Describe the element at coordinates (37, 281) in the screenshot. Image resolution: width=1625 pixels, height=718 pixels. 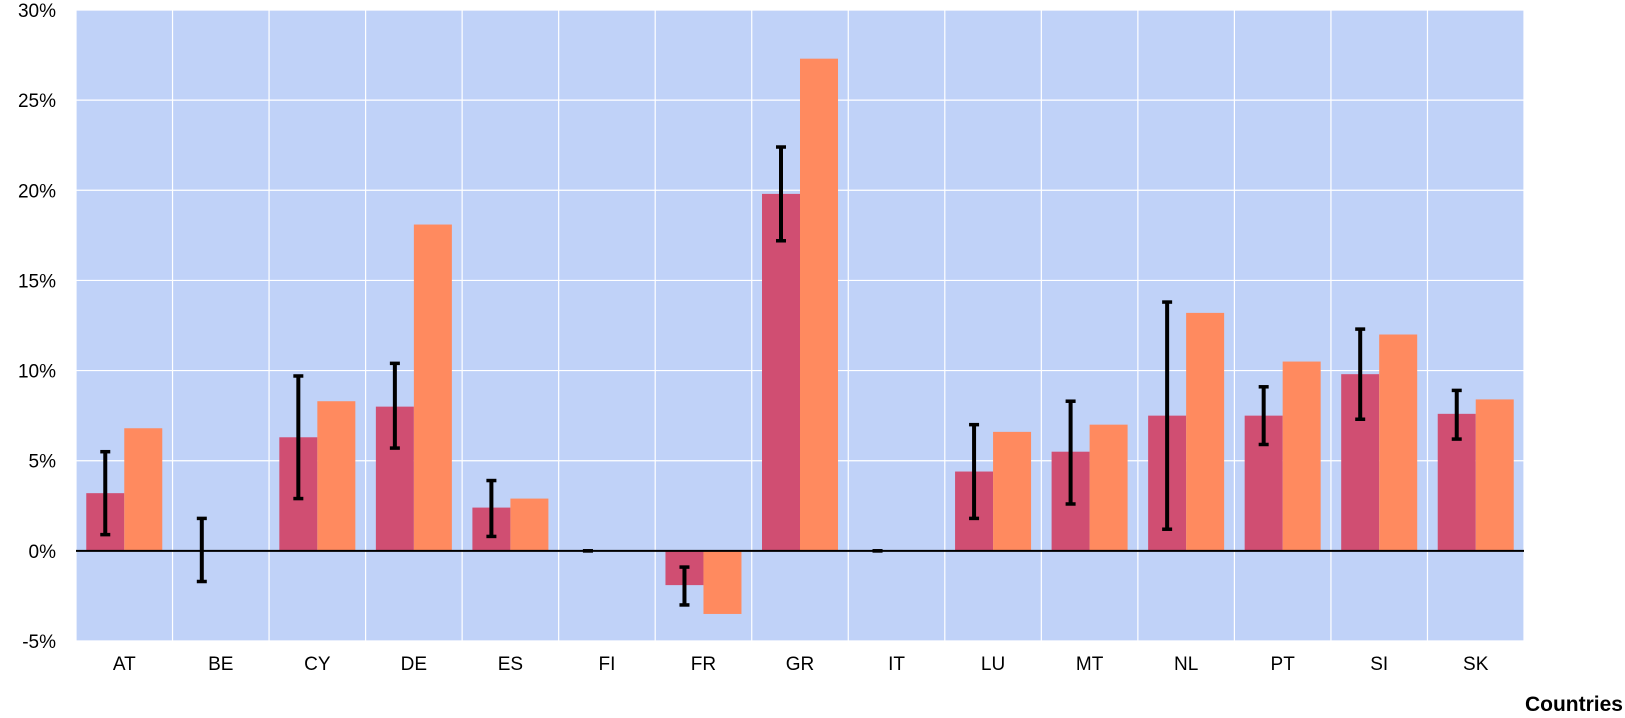
I see `y-tick-label: 15%` at that location.